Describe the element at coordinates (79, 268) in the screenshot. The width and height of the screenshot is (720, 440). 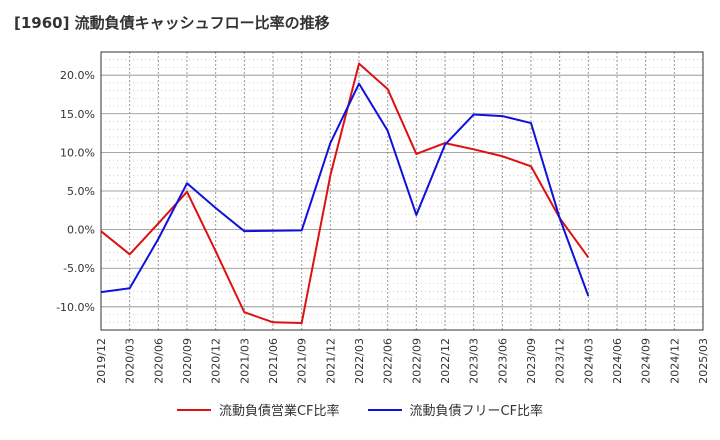
I see `y-tick-label: -5.0%` at that location.